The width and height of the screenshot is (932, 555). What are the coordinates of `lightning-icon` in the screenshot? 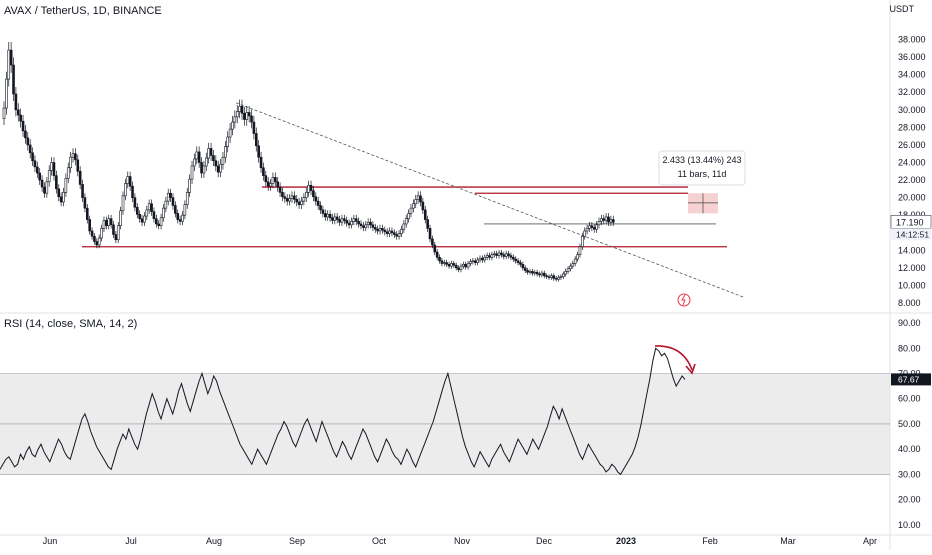 It's located at (684, 300).